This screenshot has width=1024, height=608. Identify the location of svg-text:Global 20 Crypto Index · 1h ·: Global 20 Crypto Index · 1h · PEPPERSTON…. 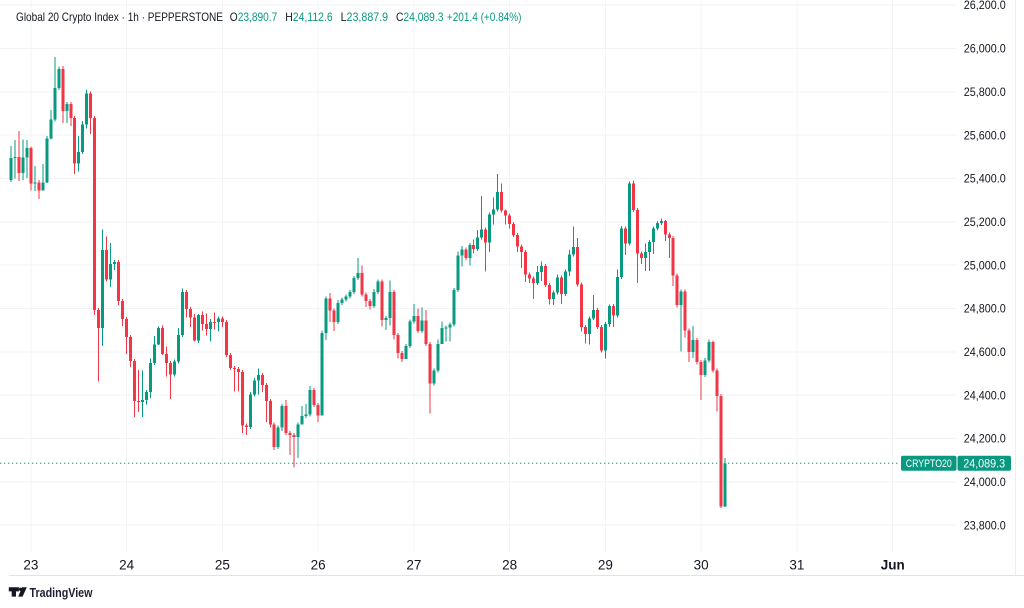
(119, 17).